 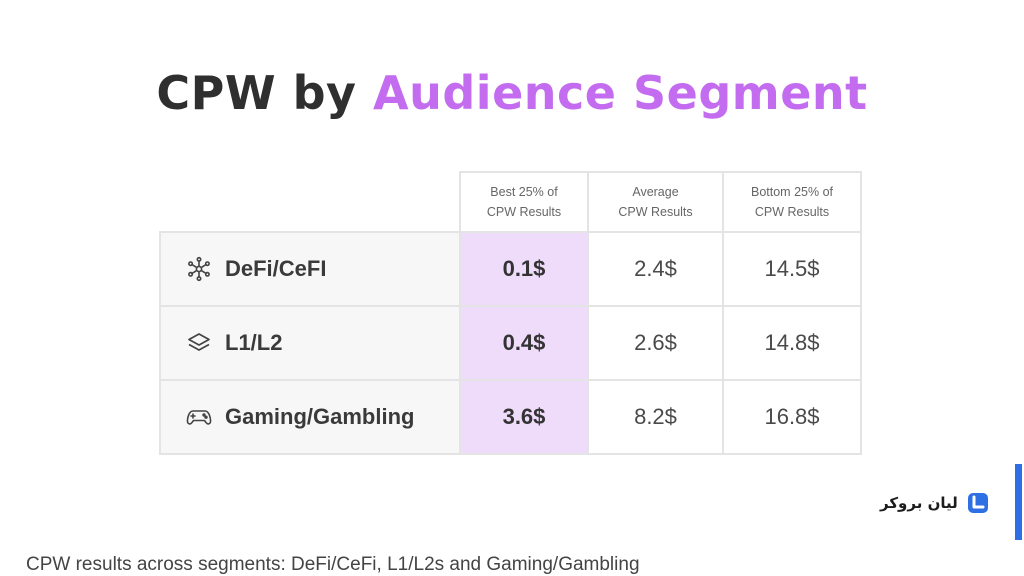 What do you see at coordinates (792, 417) in the screenshot?
I see `bottom-value: 16.8$` at bounding box center [792, 417].